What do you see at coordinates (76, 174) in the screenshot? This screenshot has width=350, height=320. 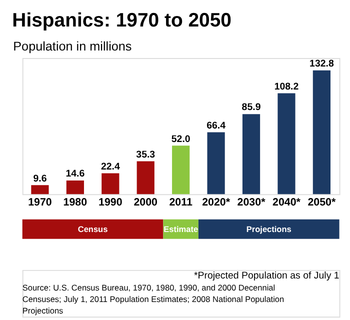 I see `data-label: 14.6` at bounding box center [76, 174].